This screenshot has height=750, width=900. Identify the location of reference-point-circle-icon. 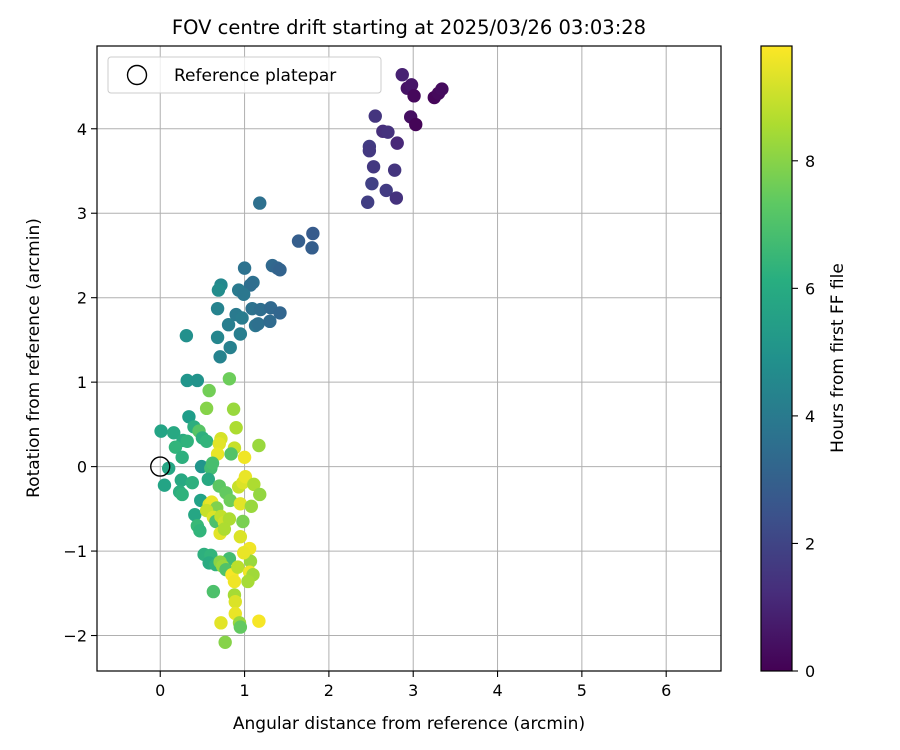
(160, 466).